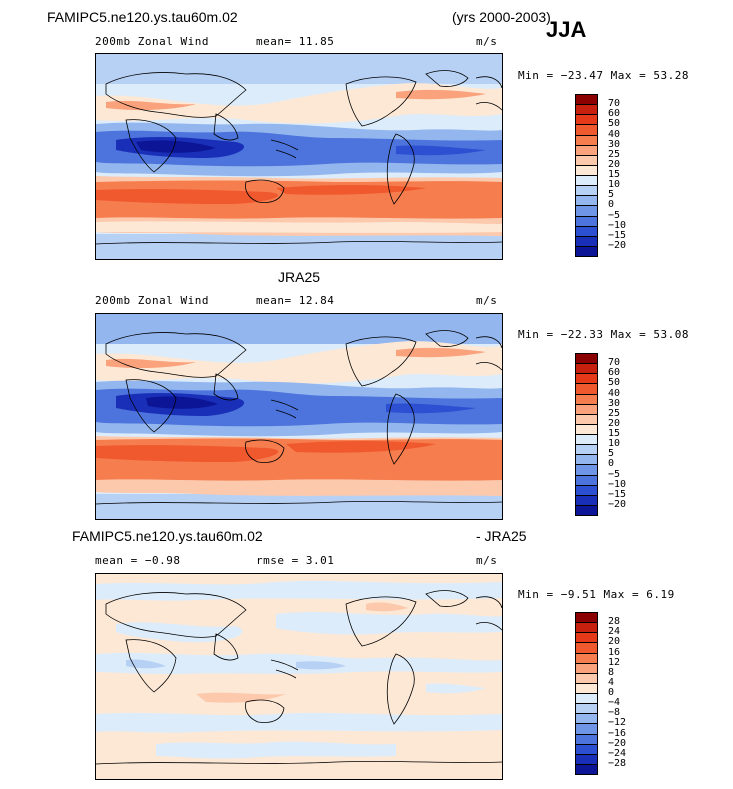  I want to click on colorbar-tick-label: −16, so click(617, 733).